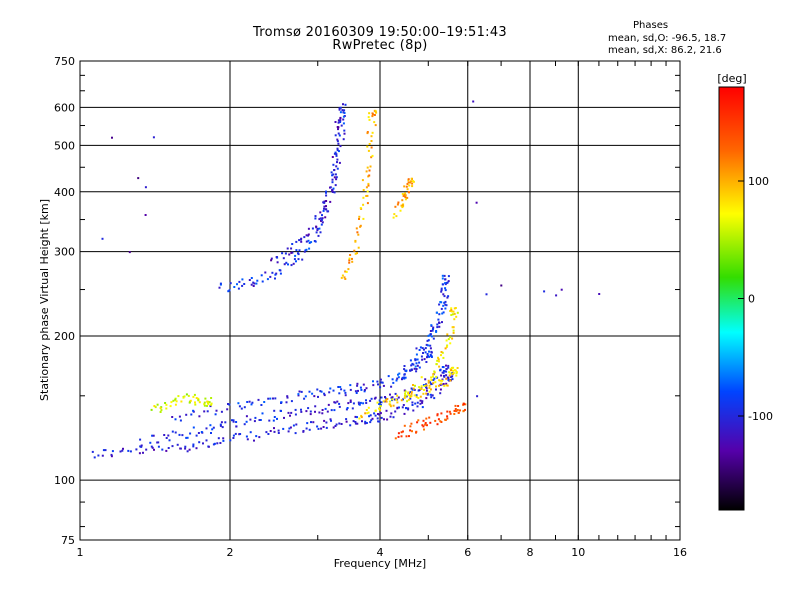 This screenshot has height=600, width=800. Describe the element at coordinates (751, 299) in the screenshot. I see `colorbar-tick-label: 0` at that location.